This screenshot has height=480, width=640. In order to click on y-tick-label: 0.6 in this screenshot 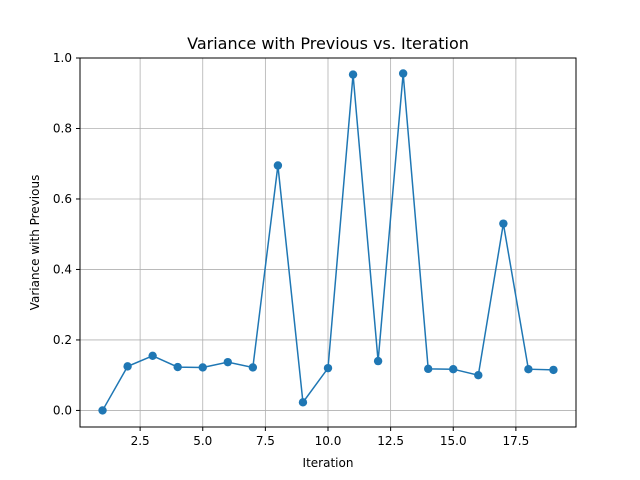, I will do `click(62, 199)`.